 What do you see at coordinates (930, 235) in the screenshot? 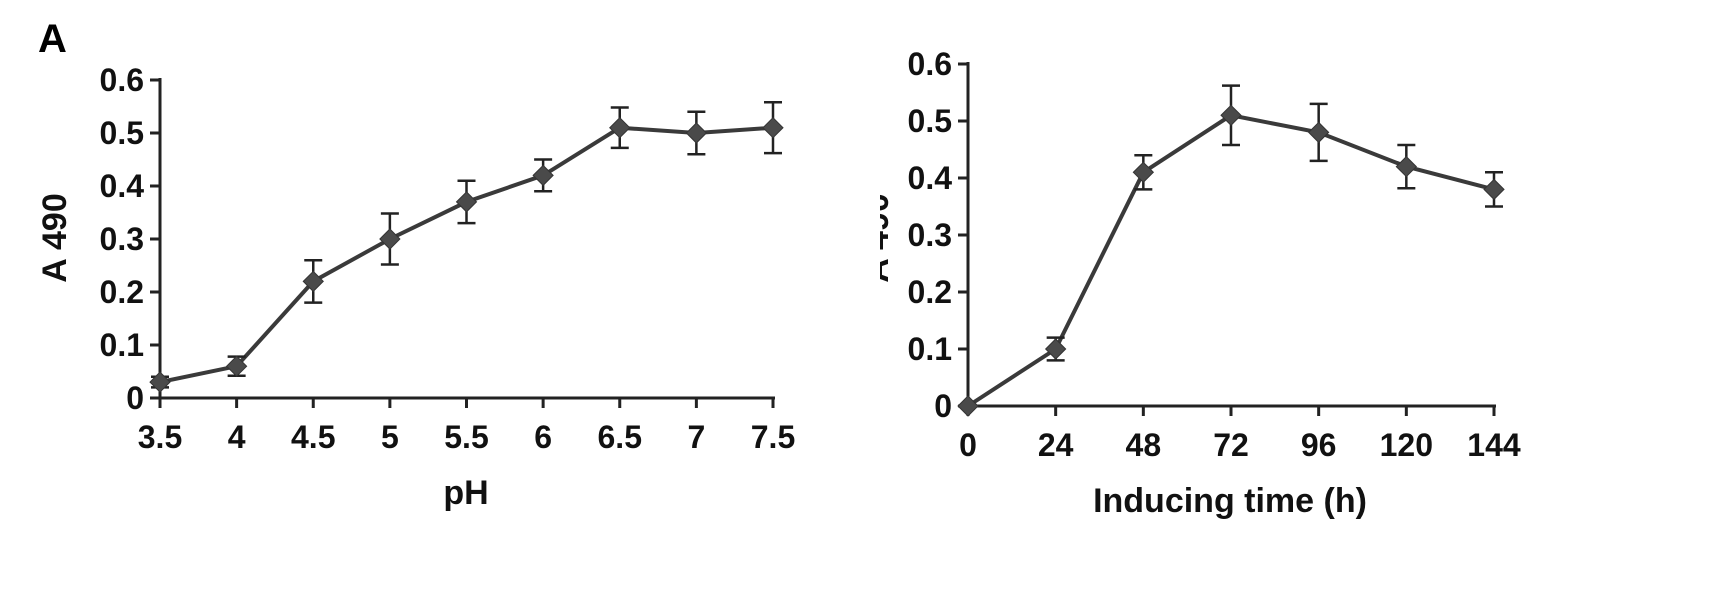
I see `chart-b-y-tick-label: 0.3` at bounding box center [930, 235].